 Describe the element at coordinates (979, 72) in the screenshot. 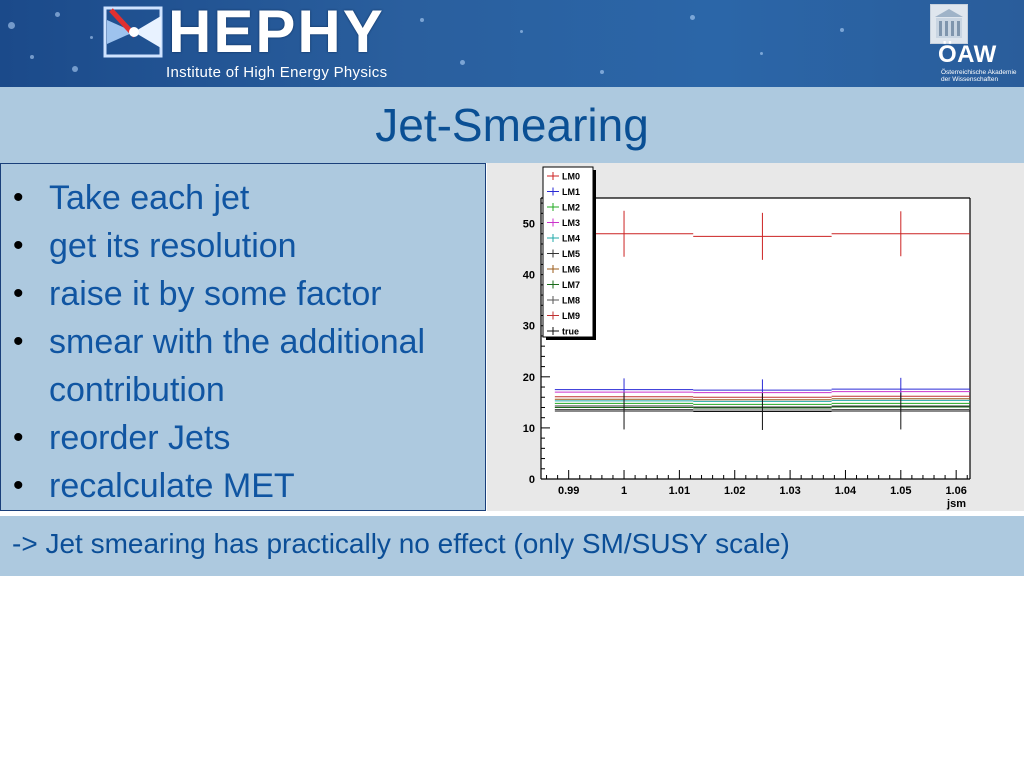

I see `oaw-subtitle-line-1: Österreichische Akademie` at that location.